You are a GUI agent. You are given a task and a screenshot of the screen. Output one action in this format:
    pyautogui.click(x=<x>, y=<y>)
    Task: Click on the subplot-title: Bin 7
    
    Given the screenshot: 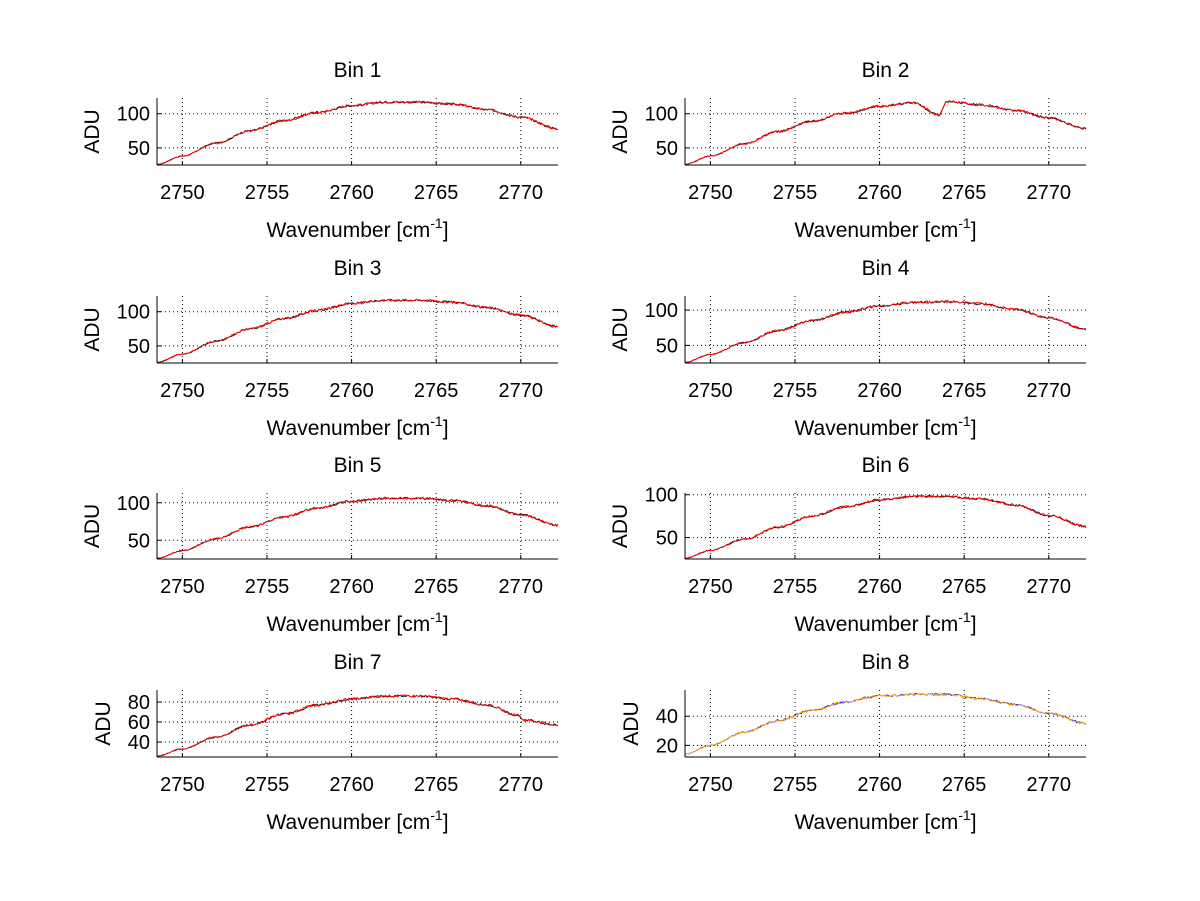 What is the action you would take?
    pyautogui.click(x=358, y=662)
    